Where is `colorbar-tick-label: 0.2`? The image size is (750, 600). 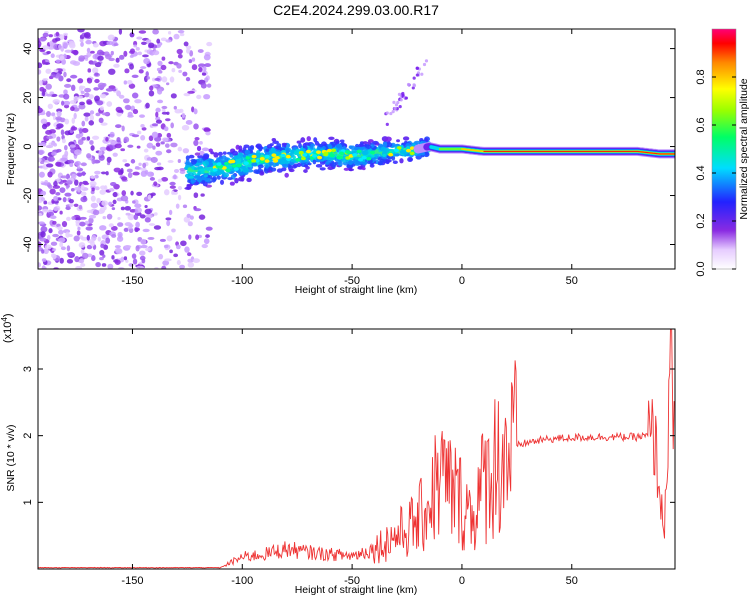
colorbar-tick-label: 0.2 is located at coordinates (701, 220).